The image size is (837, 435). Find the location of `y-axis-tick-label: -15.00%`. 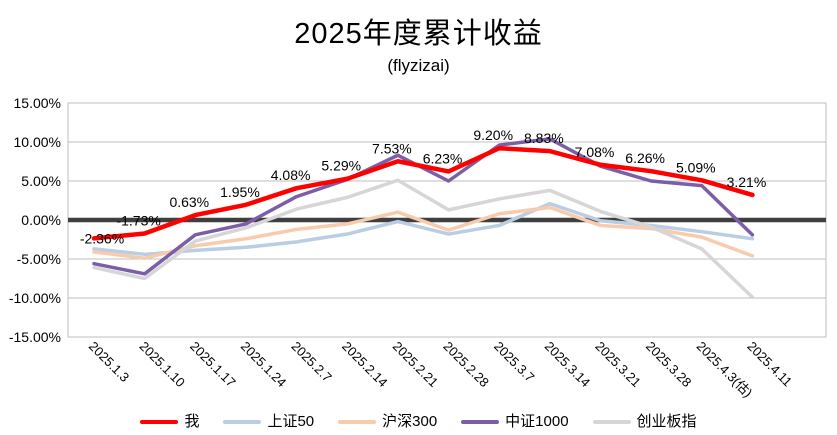

y-axis-tick-label: -15.00% is located at coordinates (35, 337).